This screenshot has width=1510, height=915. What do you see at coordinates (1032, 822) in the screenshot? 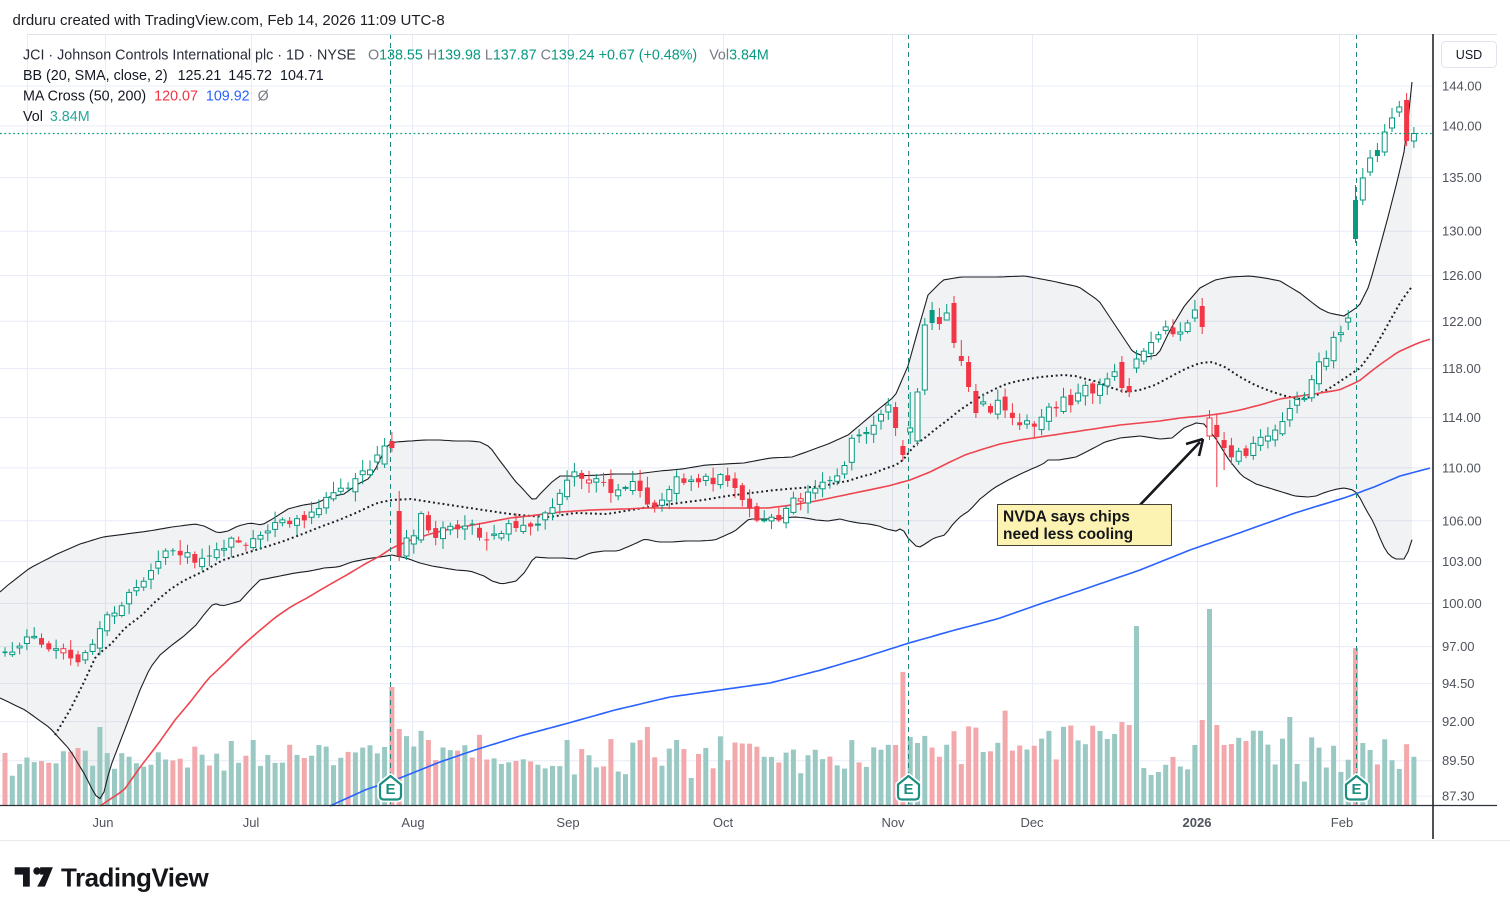
I see `svg-text: Dec` at bounding box center [1032, 822].